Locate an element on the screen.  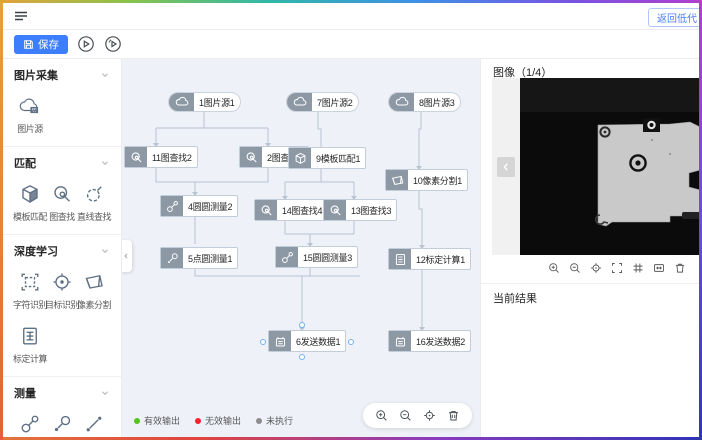
node-label: 7图片源2 is located at coordinates (335, 102).